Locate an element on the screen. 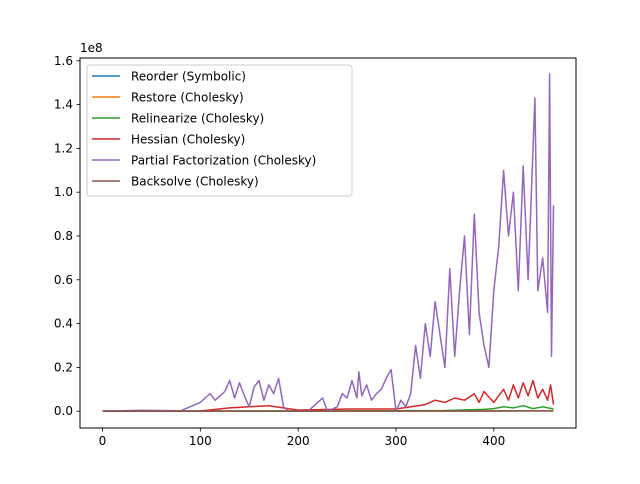 The width and height of the screenshot is (640, 484). legend-label-4: Partial Factorization (Cholesky) is located at coordinates (223, 161).